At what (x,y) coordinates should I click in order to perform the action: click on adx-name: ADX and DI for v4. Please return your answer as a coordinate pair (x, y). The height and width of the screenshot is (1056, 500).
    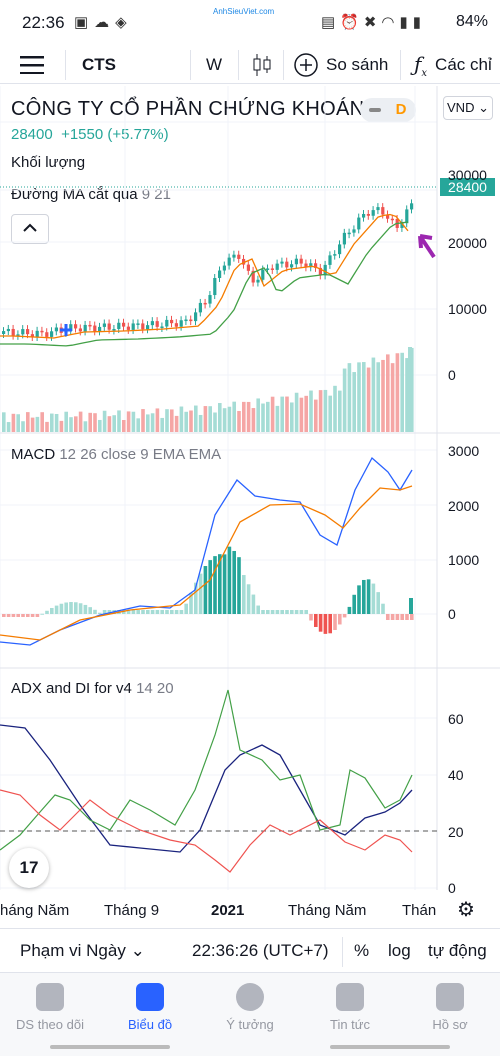
    Looking at the image, I should click on (71, 688).